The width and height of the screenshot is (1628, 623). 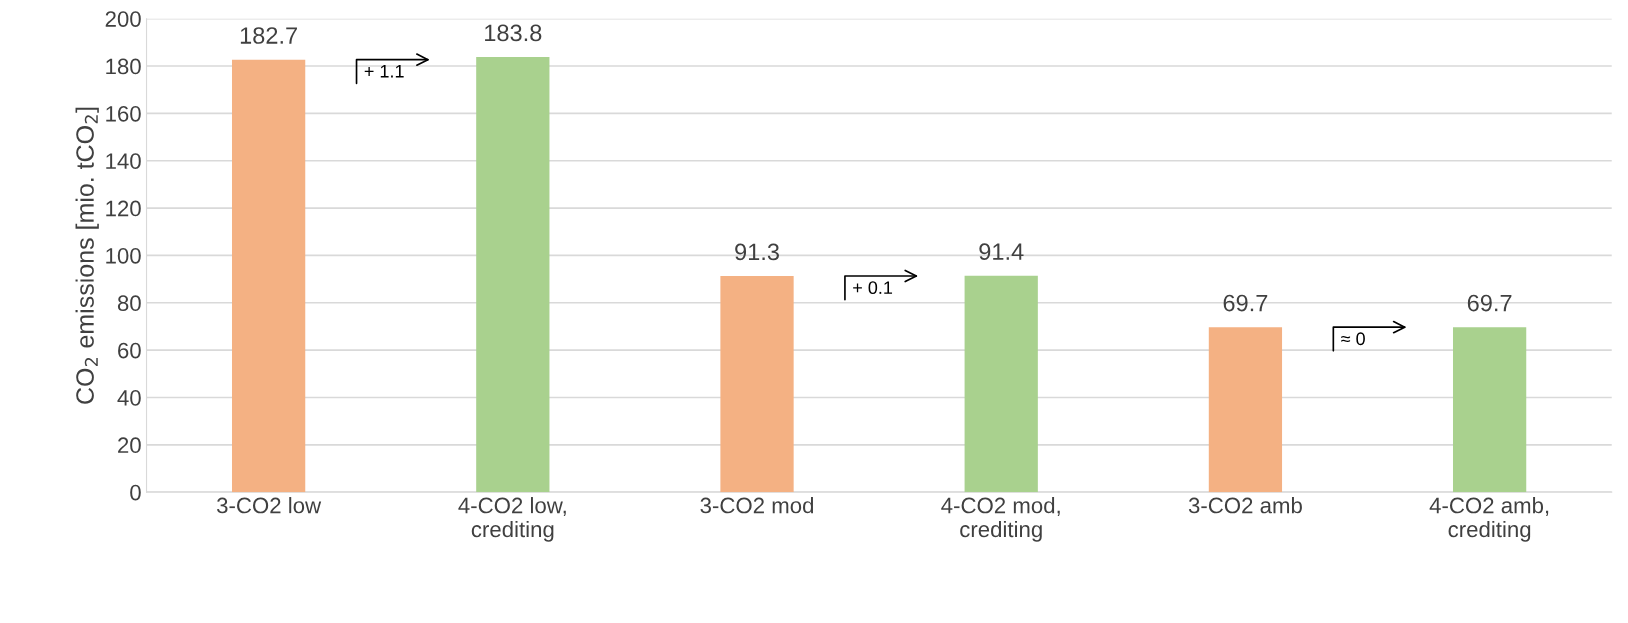 What do you see at coordinates (123, 66) in the screenshot?
I see `y-tick-label: 180` at bounding box center [123, 66].